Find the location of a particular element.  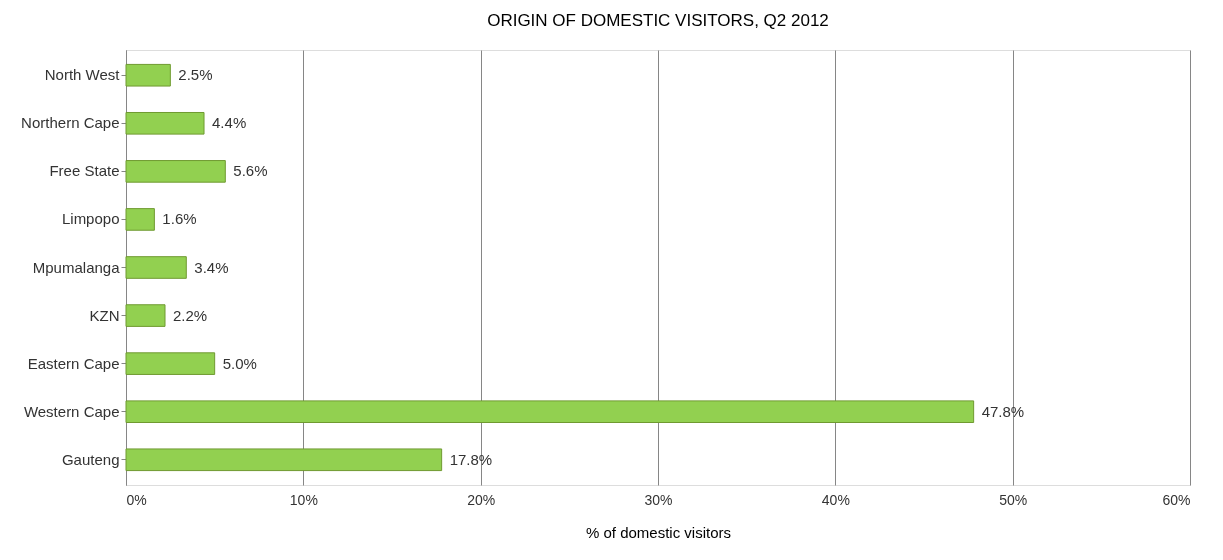

x-tick-label: 30% is located at coordinates (658, 499).